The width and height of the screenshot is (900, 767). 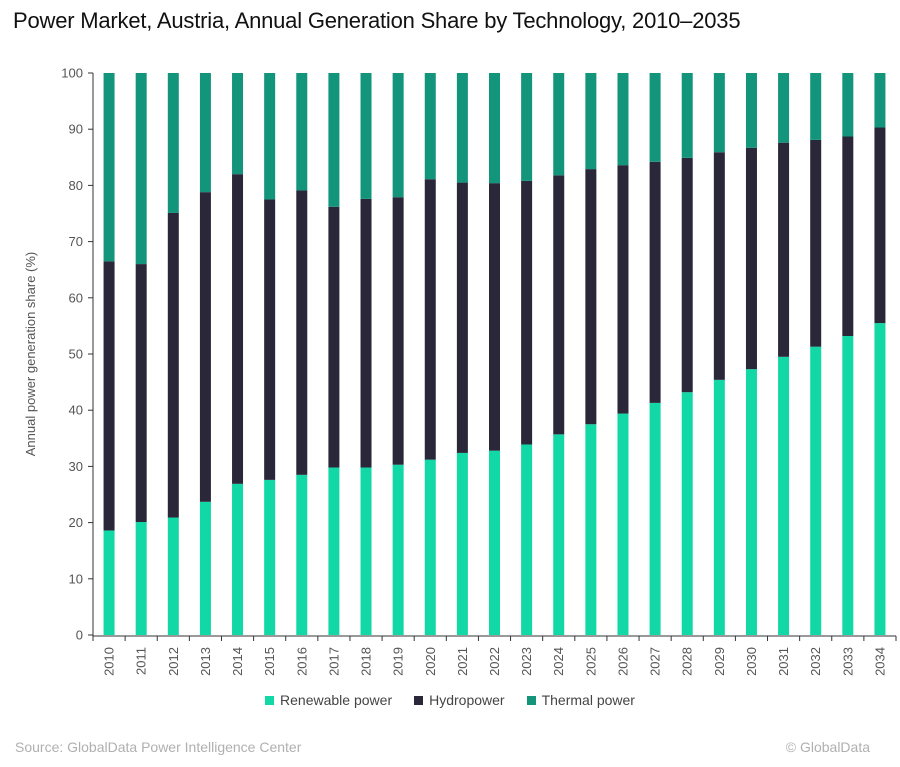 What do you see at coordinates (558, 661) in the screenshot?
I see `x-tick-label: 2024` at bounding box center [558, 661].